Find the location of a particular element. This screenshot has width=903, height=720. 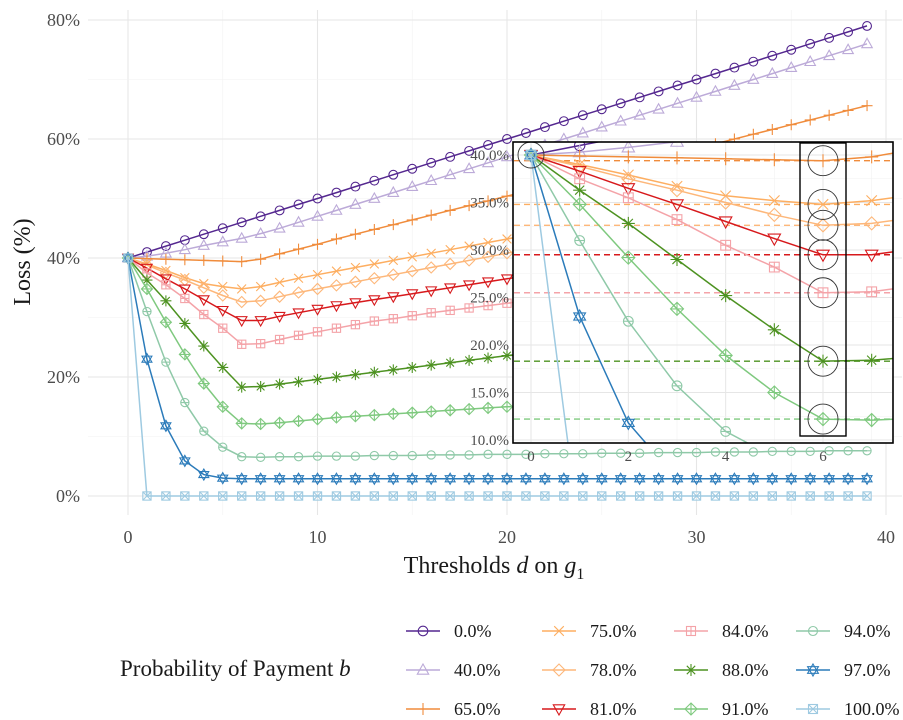

legend-item-84-0: 84.0% is located at coordinates (721, 631).